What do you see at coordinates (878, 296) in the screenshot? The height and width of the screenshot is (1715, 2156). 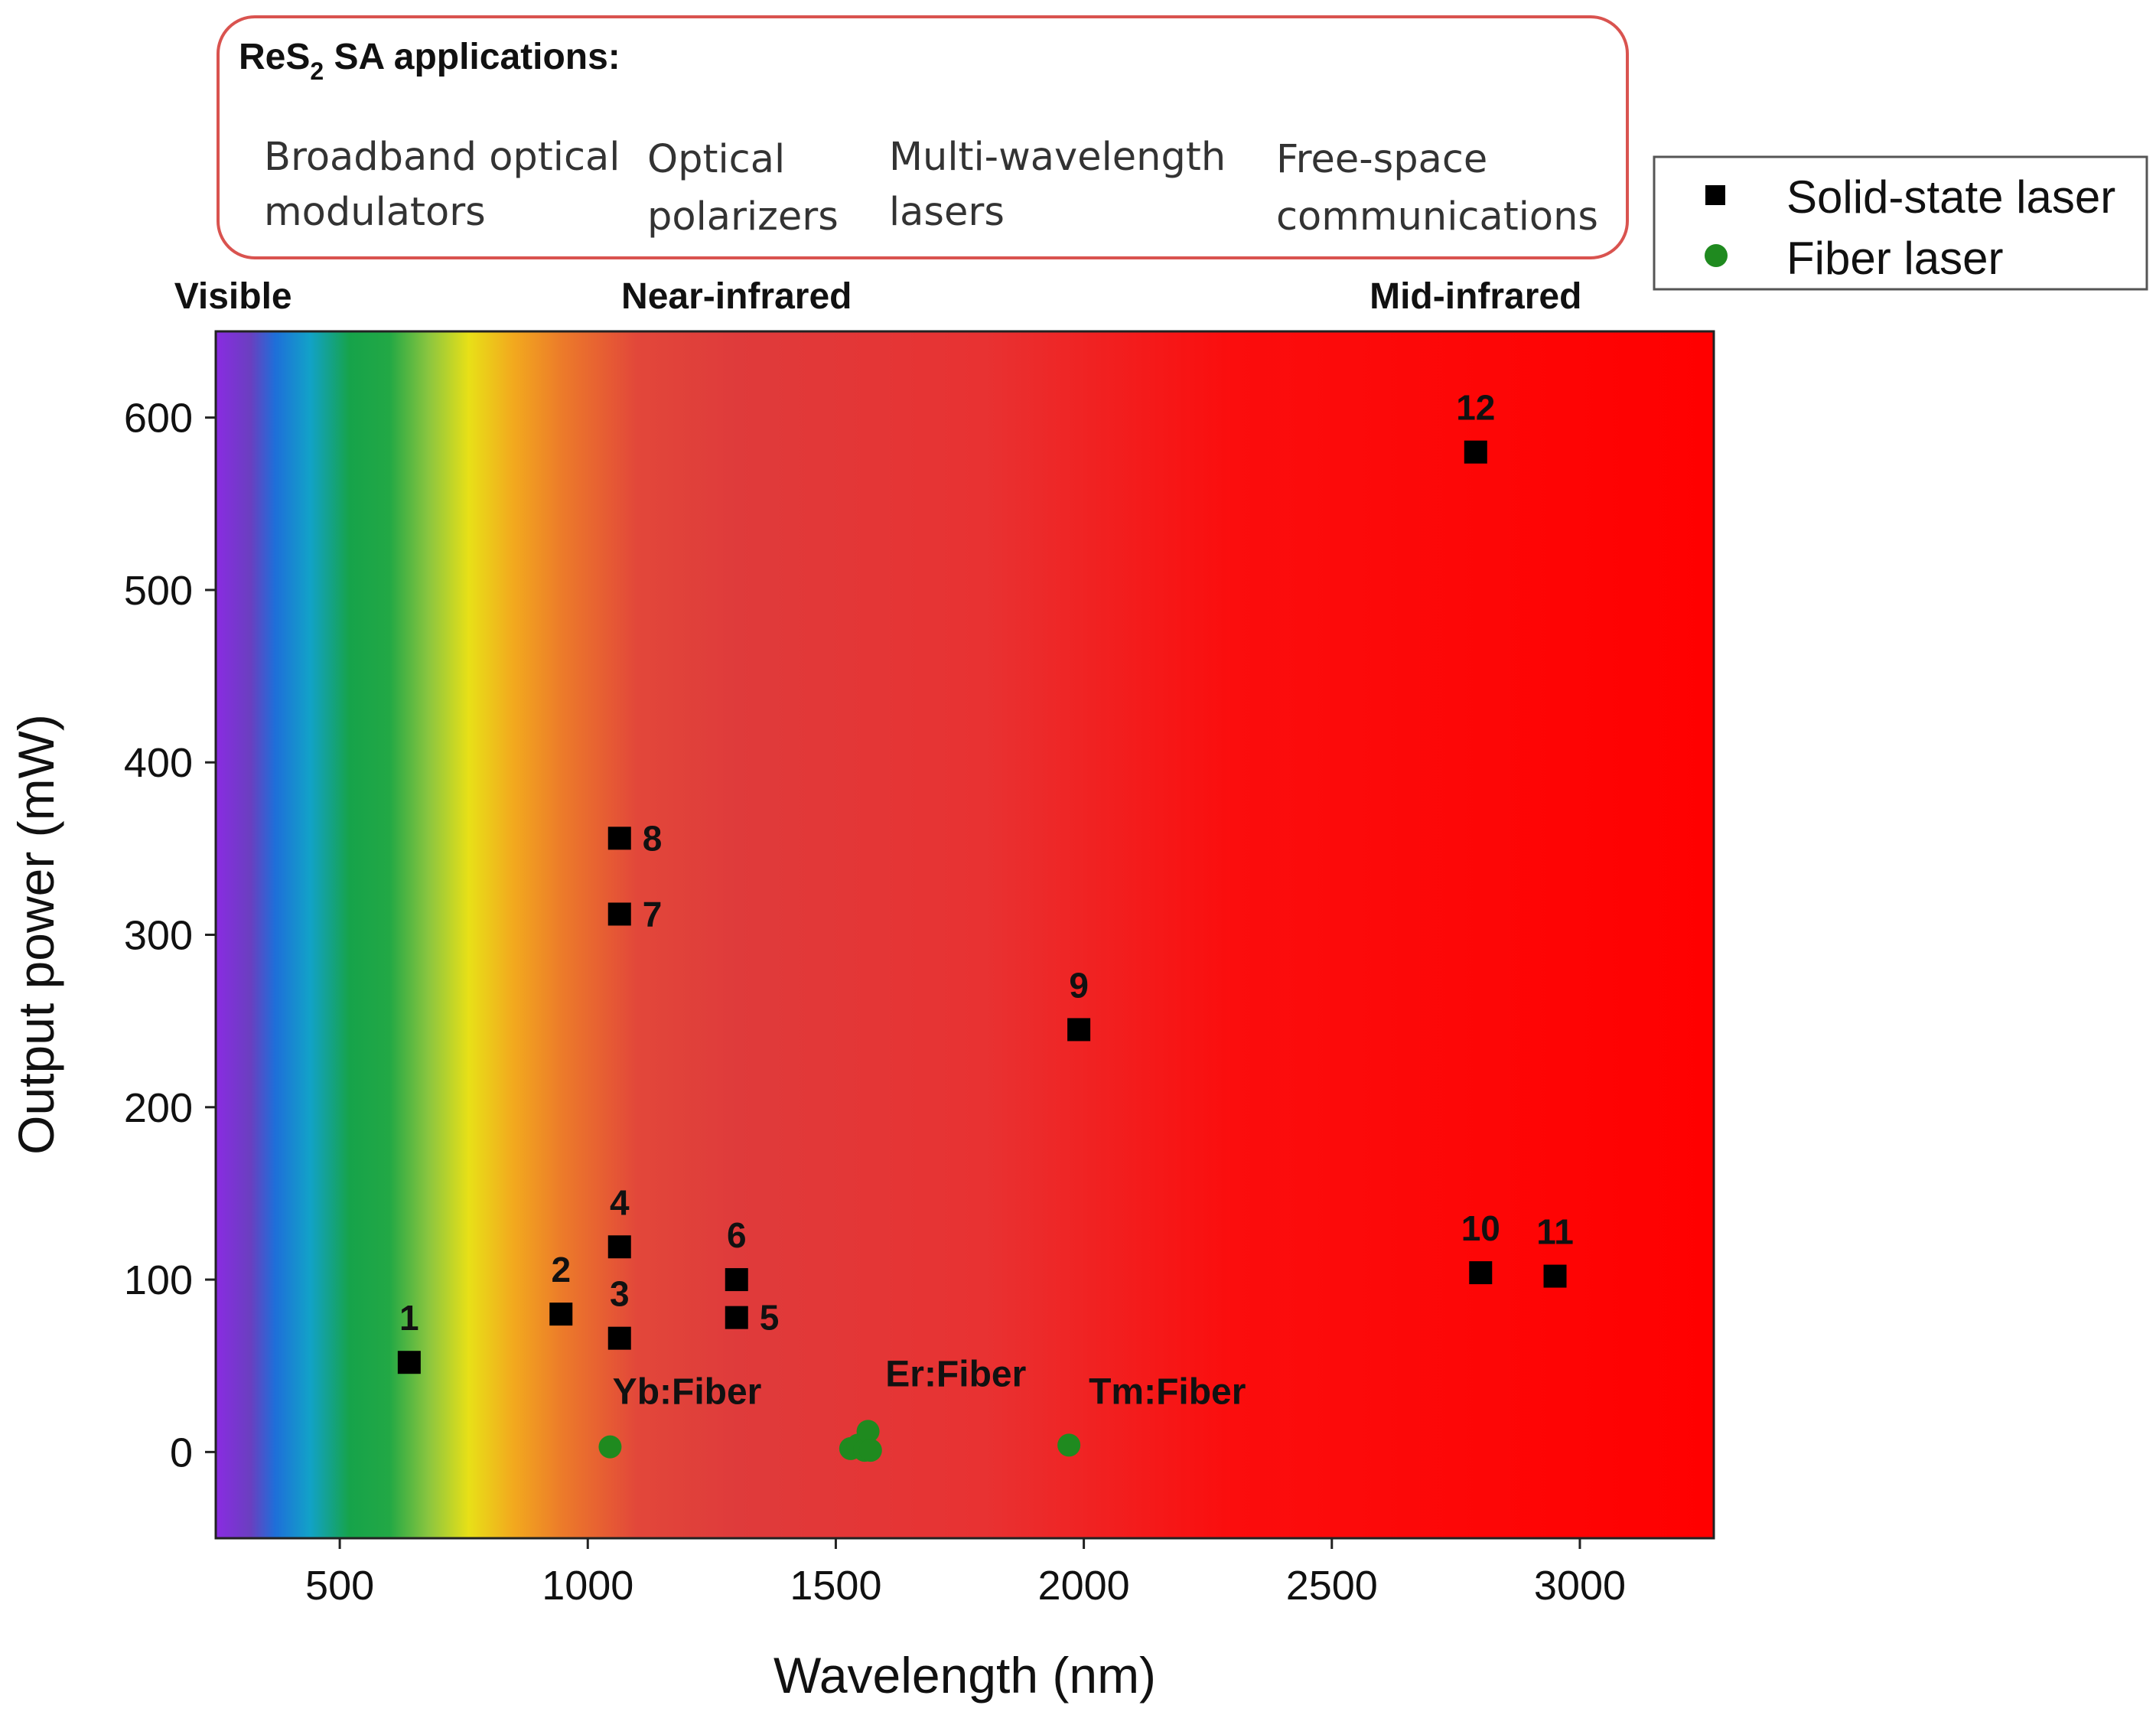 I see `region-labels: Visible Near-infrared Mid-infrared` at bounding box center [878, 296].